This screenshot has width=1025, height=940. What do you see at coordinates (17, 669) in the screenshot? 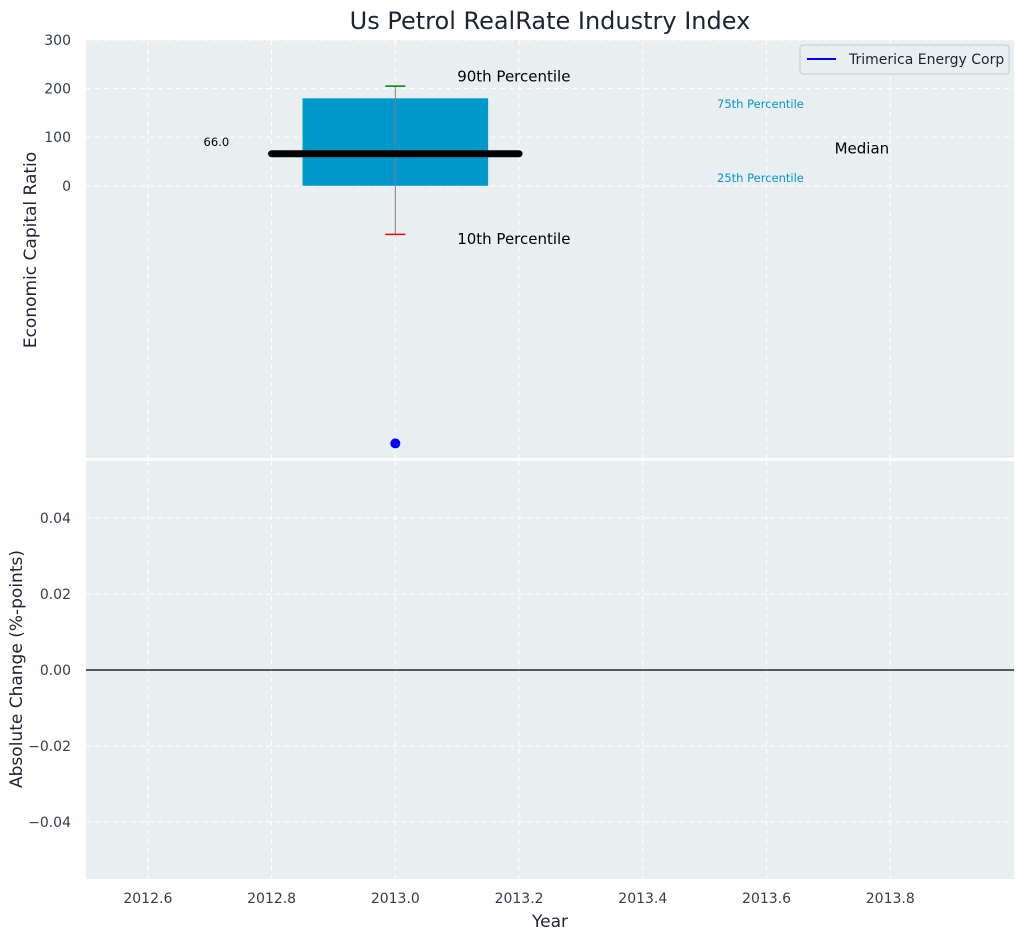
I see `bottom-y-axis-label: Absolute Change (%-points)` at bounding box center [17, 669].